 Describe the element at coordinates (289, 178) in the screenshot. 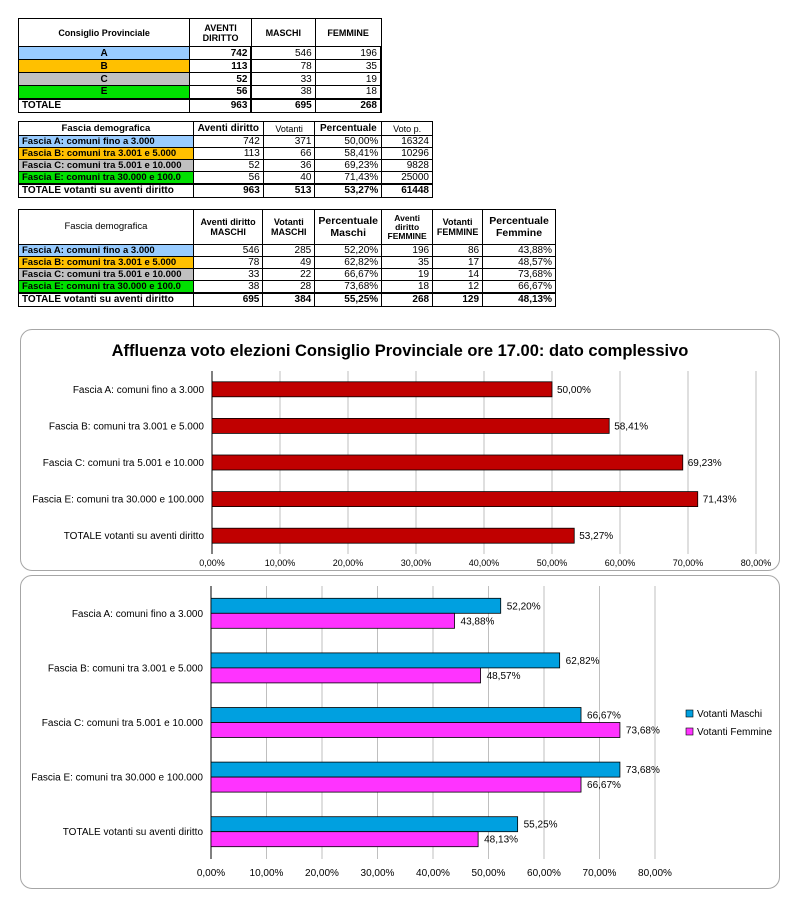

I see `t2-cell-votanti: 40` at that location.